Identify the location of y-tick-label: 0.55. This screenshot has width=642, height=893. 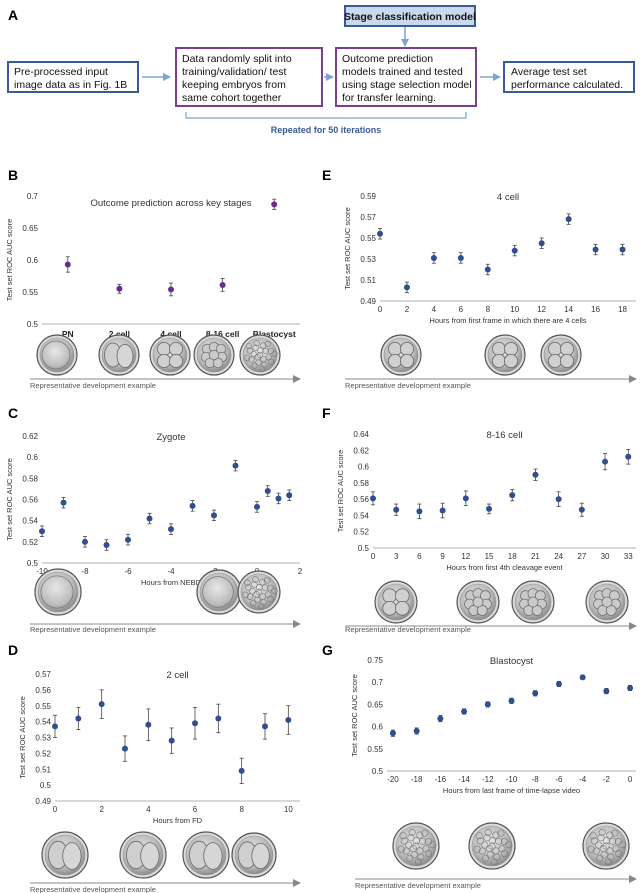
(368, 238).